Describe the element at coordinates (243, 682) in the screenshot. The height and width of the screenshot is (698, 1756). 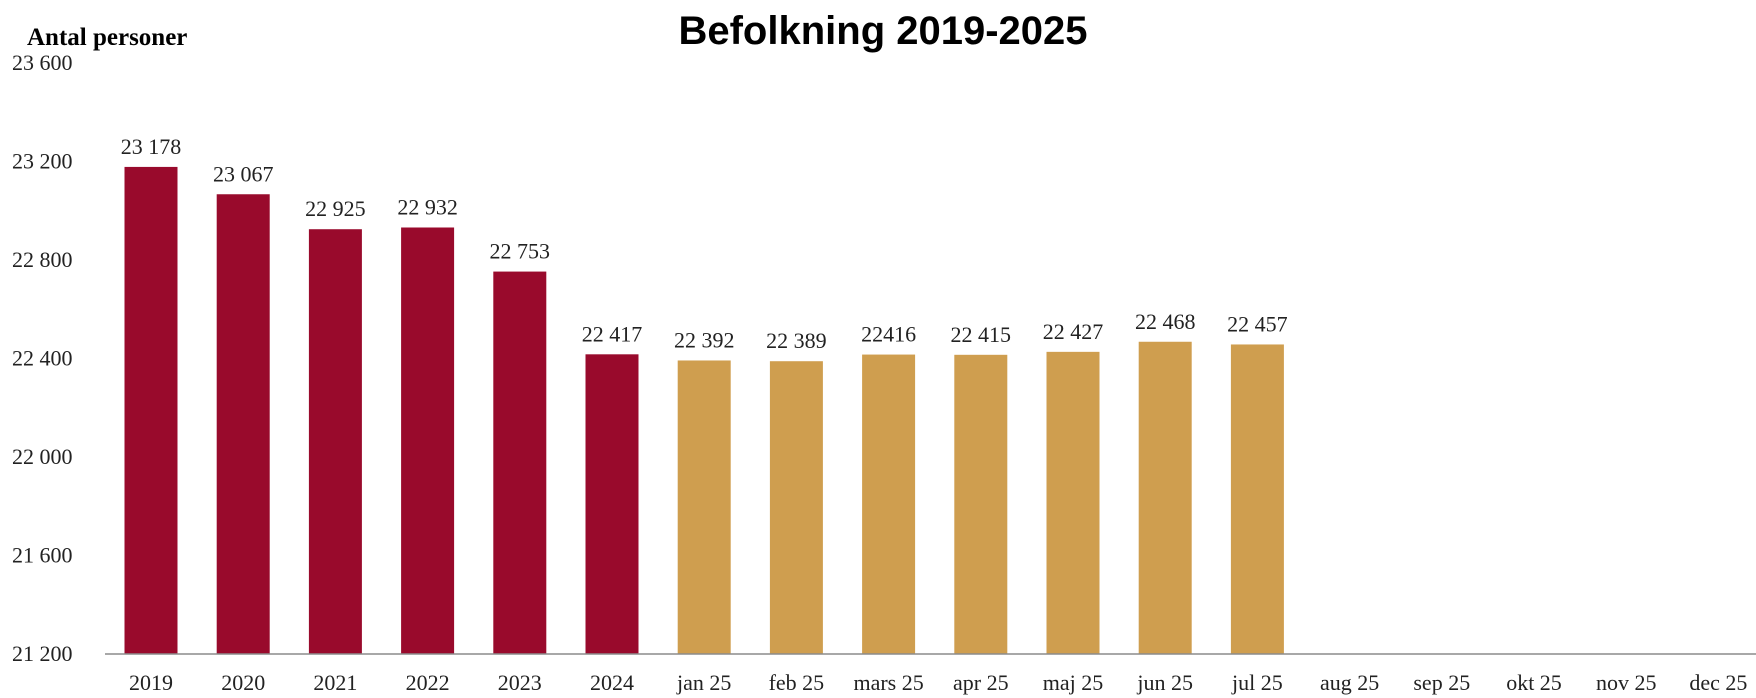
I see `x-tick-label: 2020` at that location.